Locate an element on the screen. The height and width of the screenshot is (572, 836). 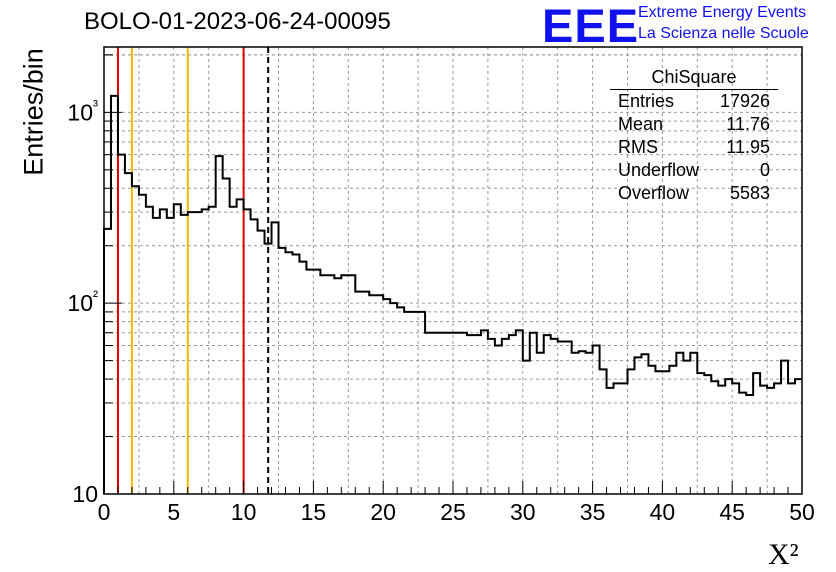
x-tick-label: 45 is located at coordinates (732, 512).